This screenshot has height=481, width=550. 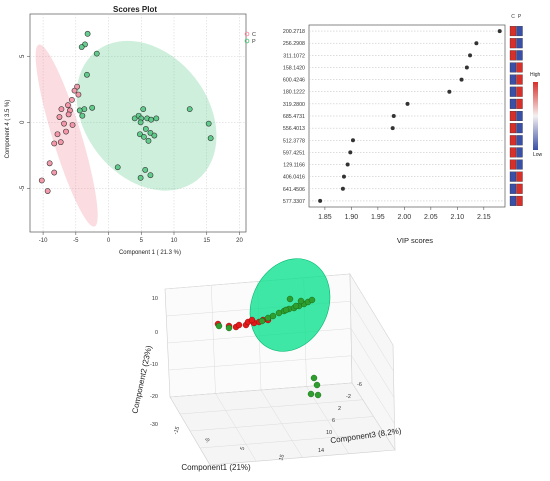 What do you see at coordinates (294, 44) in the screenshot?
I see `vip-feature-label: 256.2908` at bounding box center [294, 44].